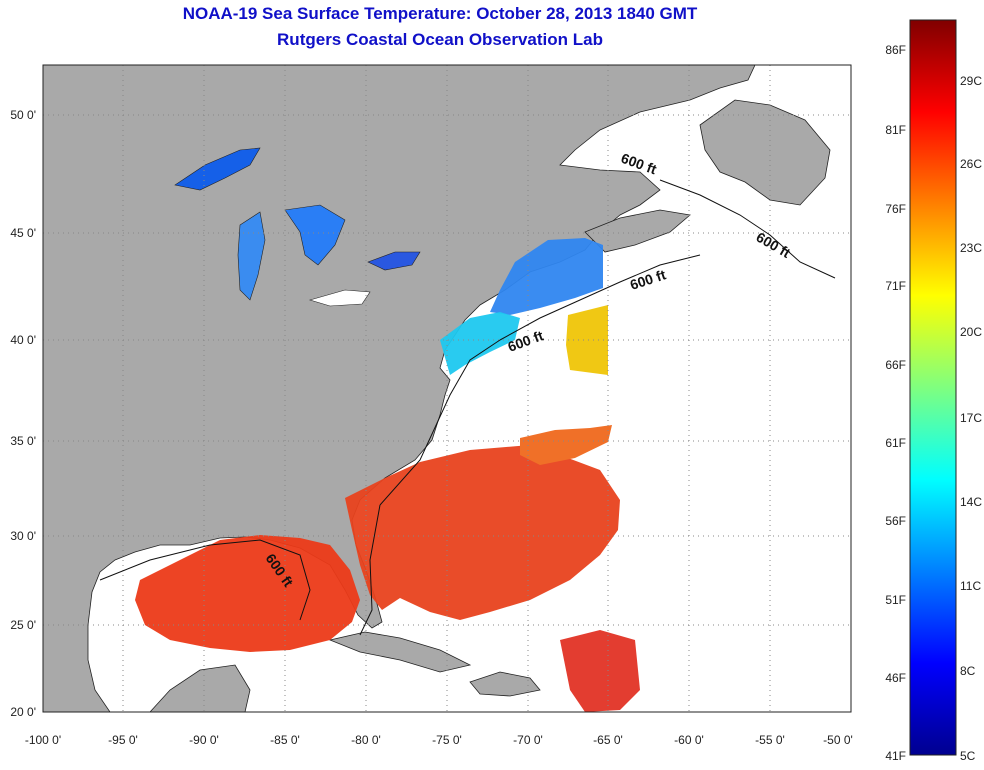  What do you see at coordinates (895, 286) in the screenshot?
I see `colorbar-f-label: 71F` at bounding box center [895, 286].